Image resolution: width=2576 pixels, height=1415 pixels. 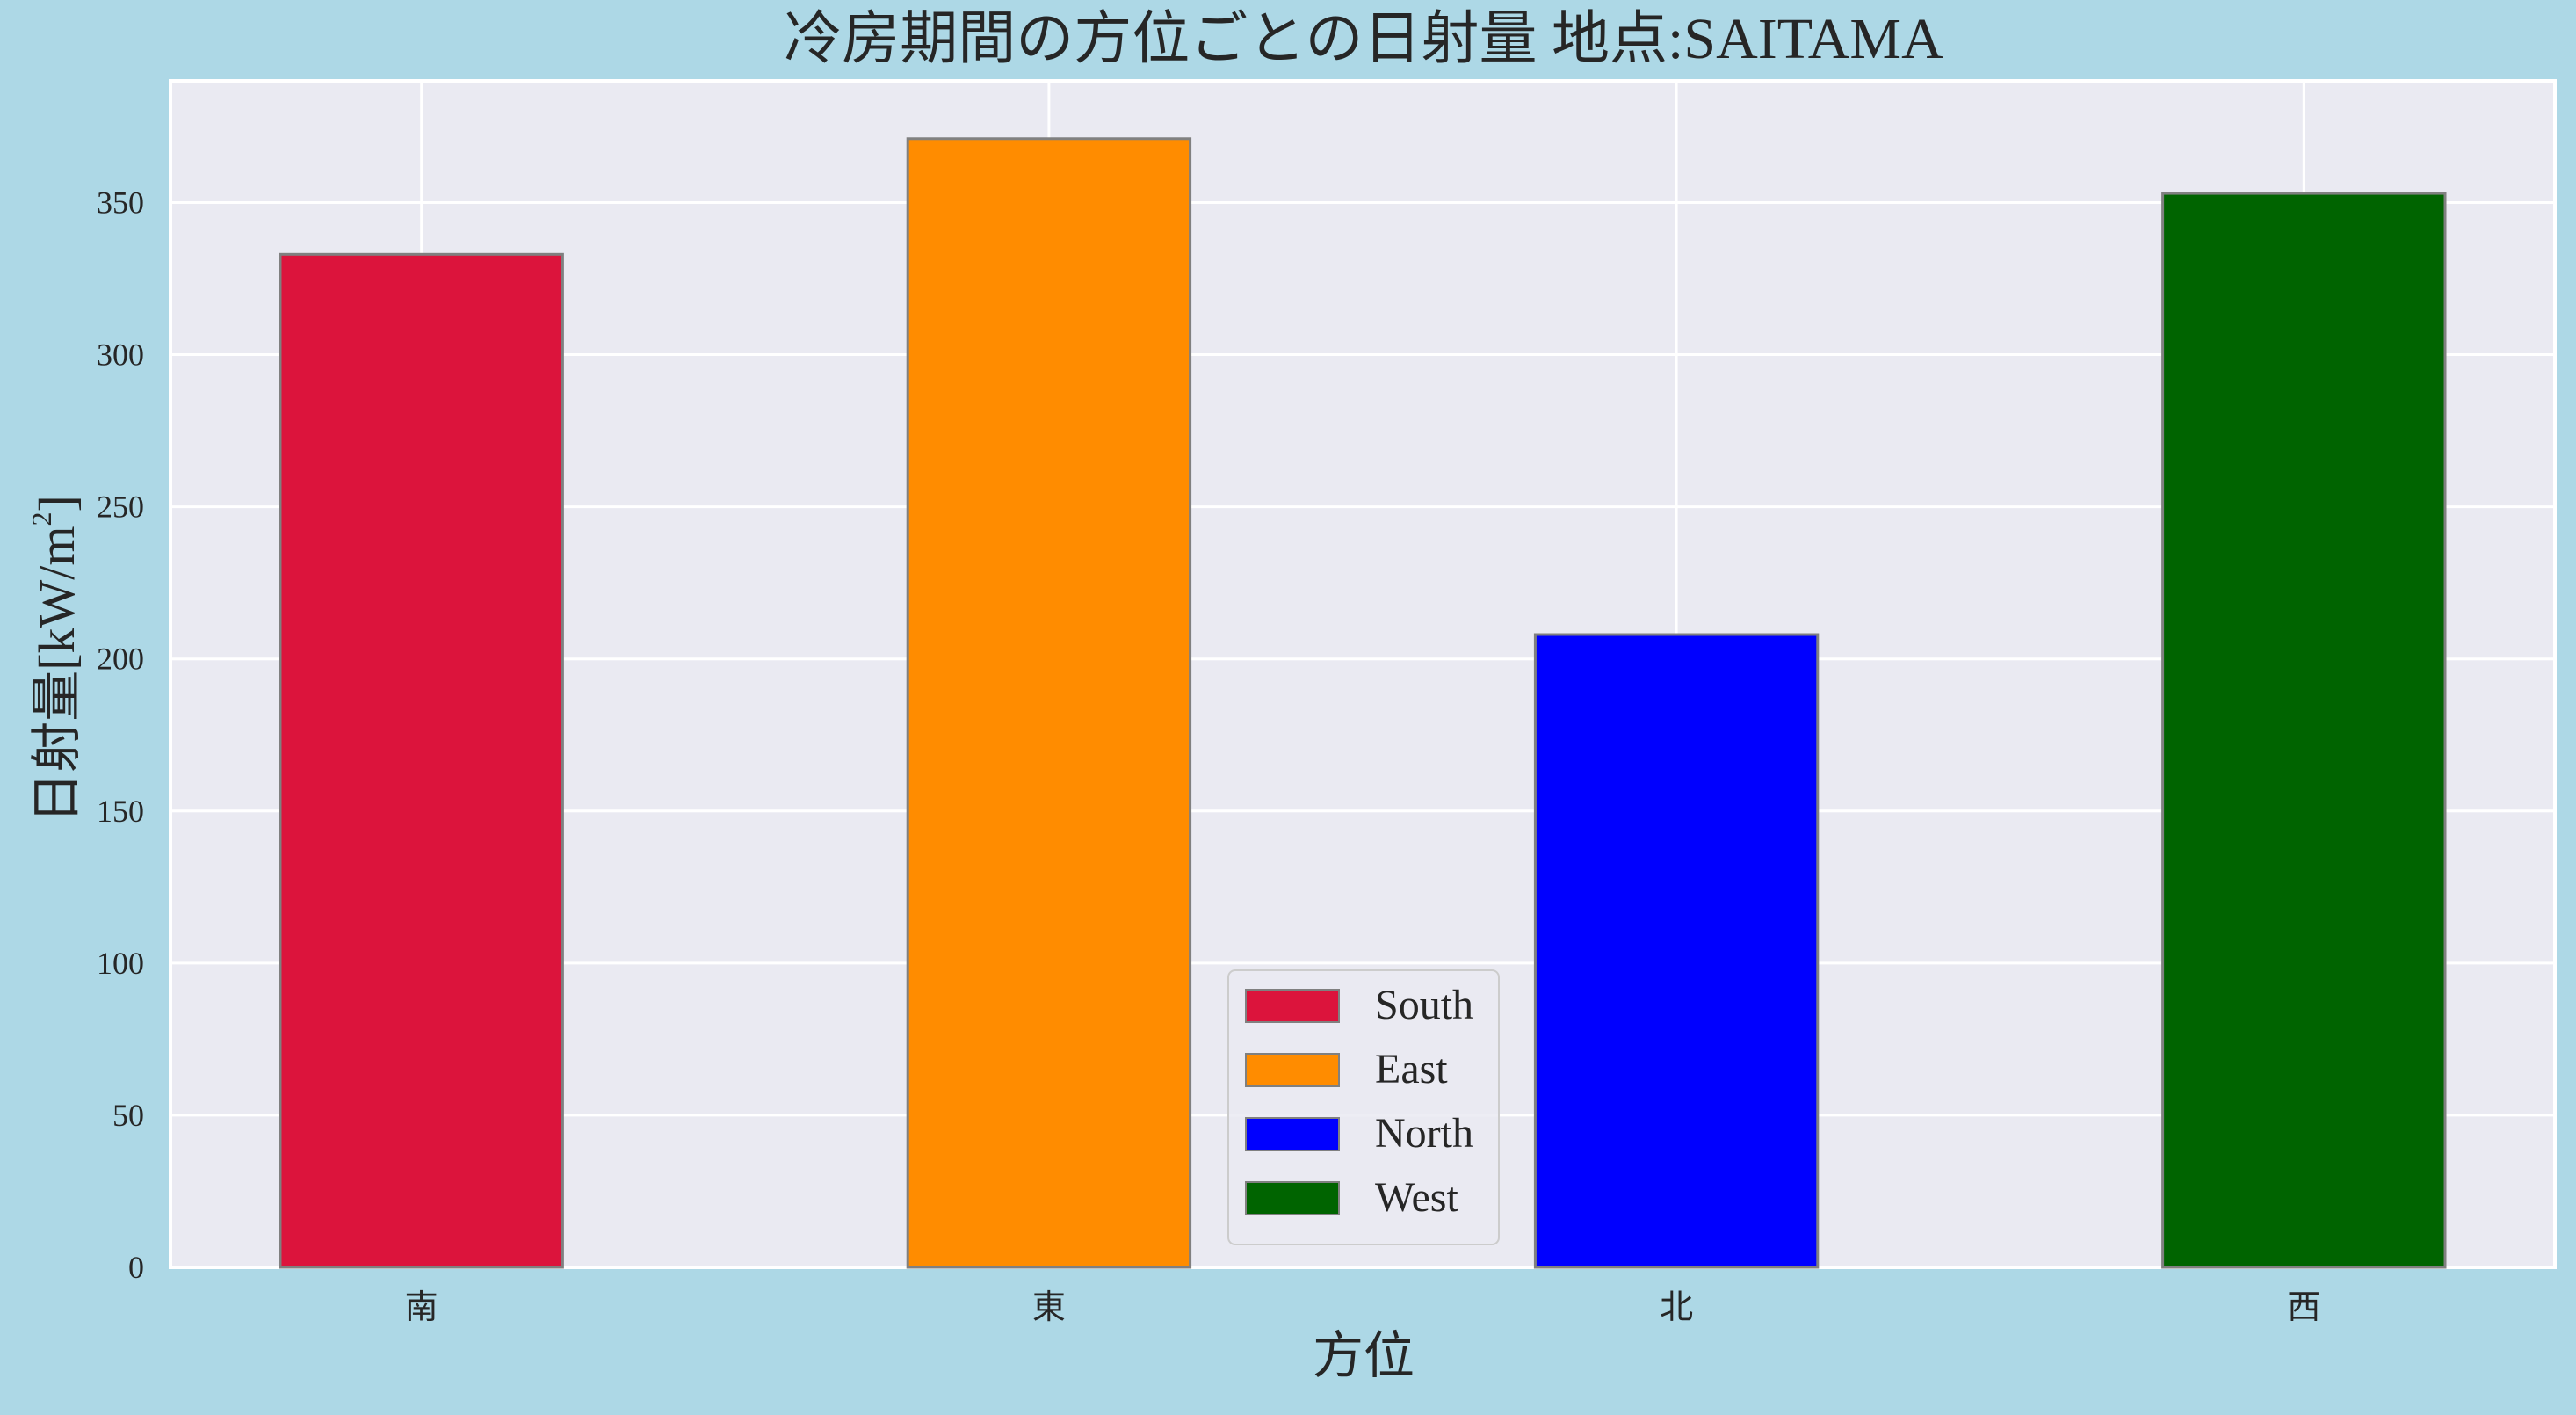 What do you see at coordinates (1363, 39) in the screenshot?
I see `chart-title: 冷房期間の方位ごとの日射量 地点:SAITAMA` at bounding box center [1363, 39].